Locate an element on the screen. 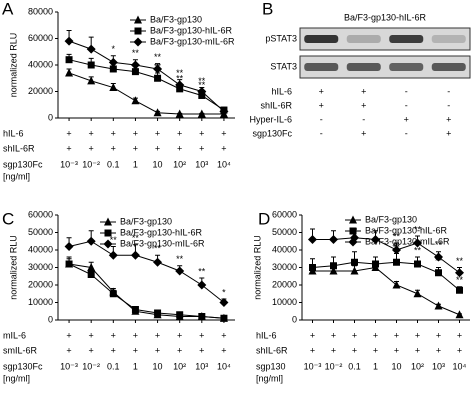  legend-label: Ba/F3-gp130-mIL-6R is located at coordinates (407, 241).